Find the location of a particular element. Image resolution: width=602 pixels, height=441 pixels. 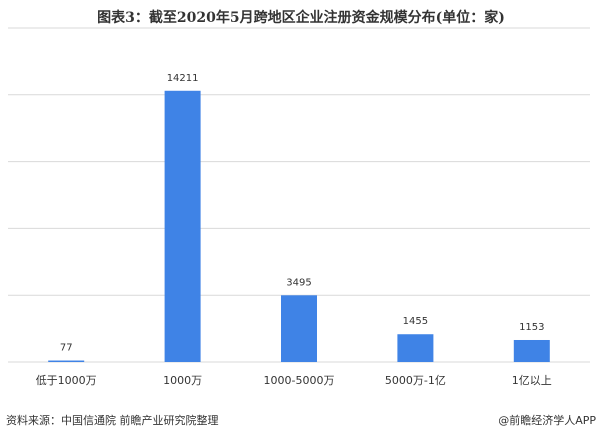

data-label: 3495 is located at coordinates (298, 282).